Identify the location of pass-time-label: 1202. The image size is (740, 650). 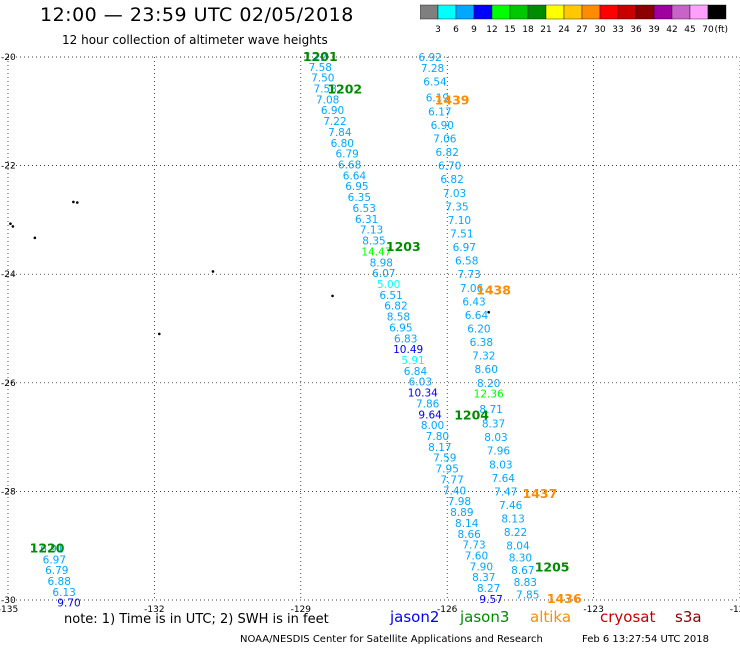
(344, 89).